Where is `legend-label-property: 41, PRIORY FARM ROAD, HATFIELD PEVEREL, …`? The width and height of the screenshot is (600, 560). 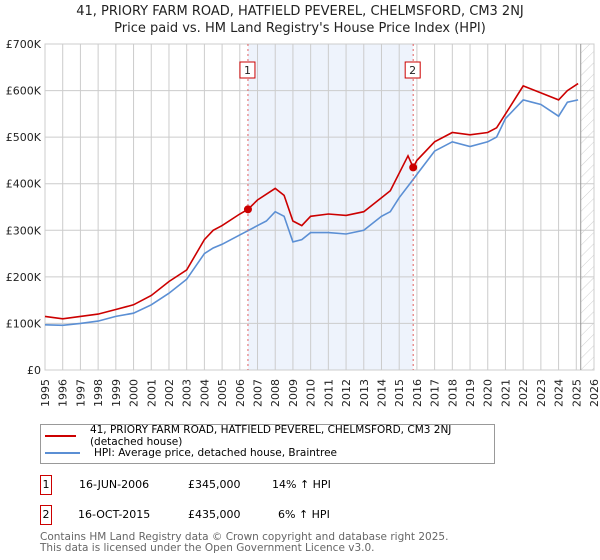
legend-label-property: 41, PRIORY FARM ROAD, HATFIELD PEVEREL, … is located at coordinates (270, 436).